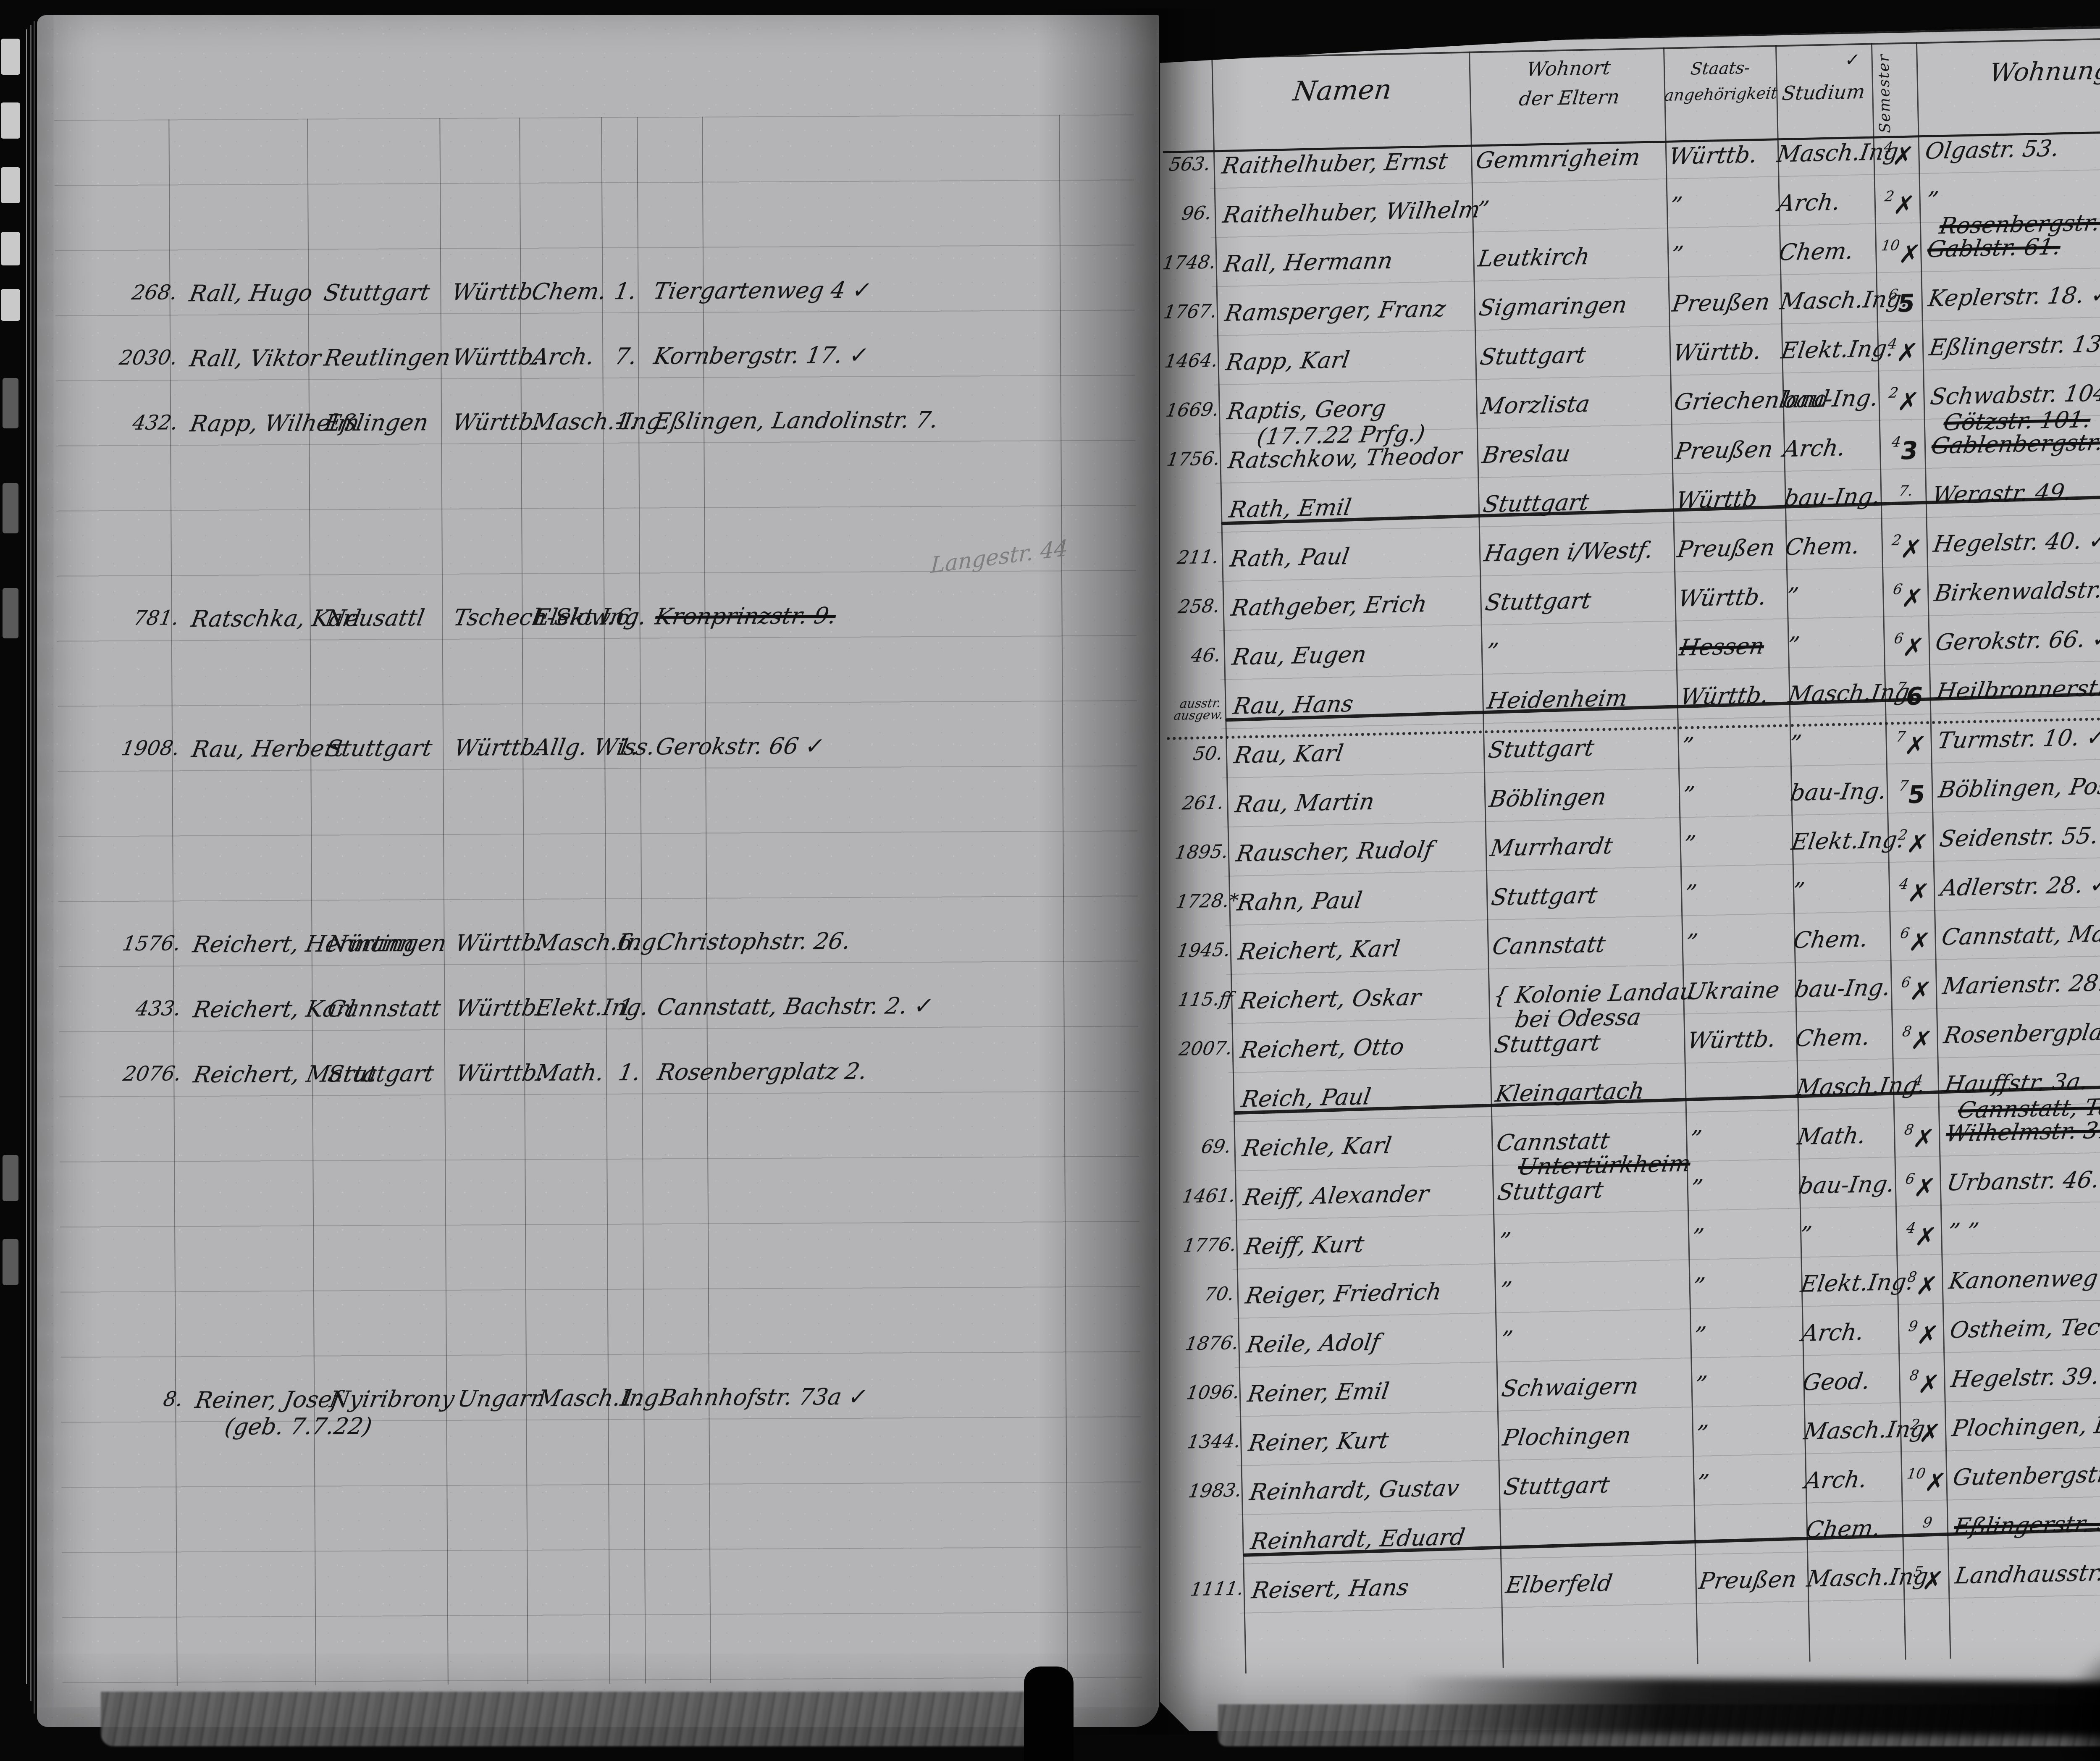  What do you see at coordinates (1822, 547) in the screenshot?
I see `row-subject: Chem.` at bounding box center [1822, 547].